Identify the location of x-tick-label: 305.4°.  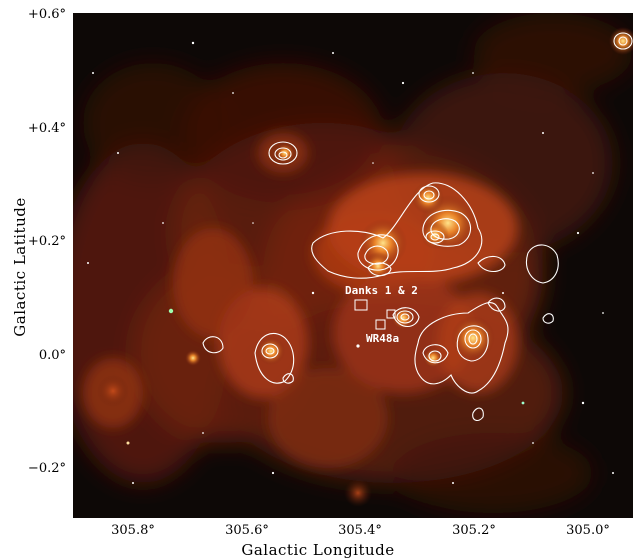
(360, 530).